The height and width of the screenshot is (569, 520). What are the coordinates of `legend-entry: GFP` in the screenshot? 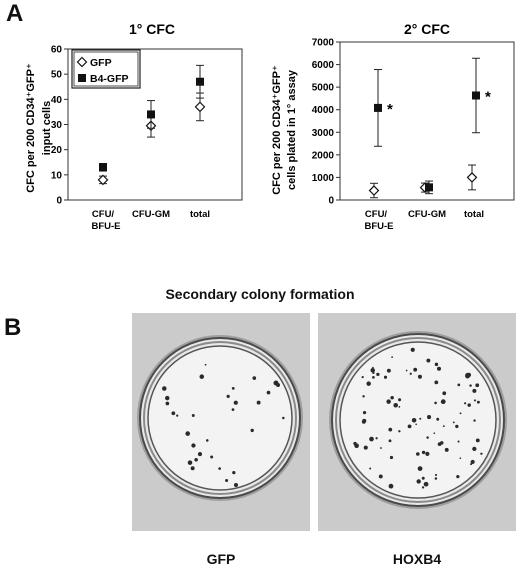 It's located at (101, 63).